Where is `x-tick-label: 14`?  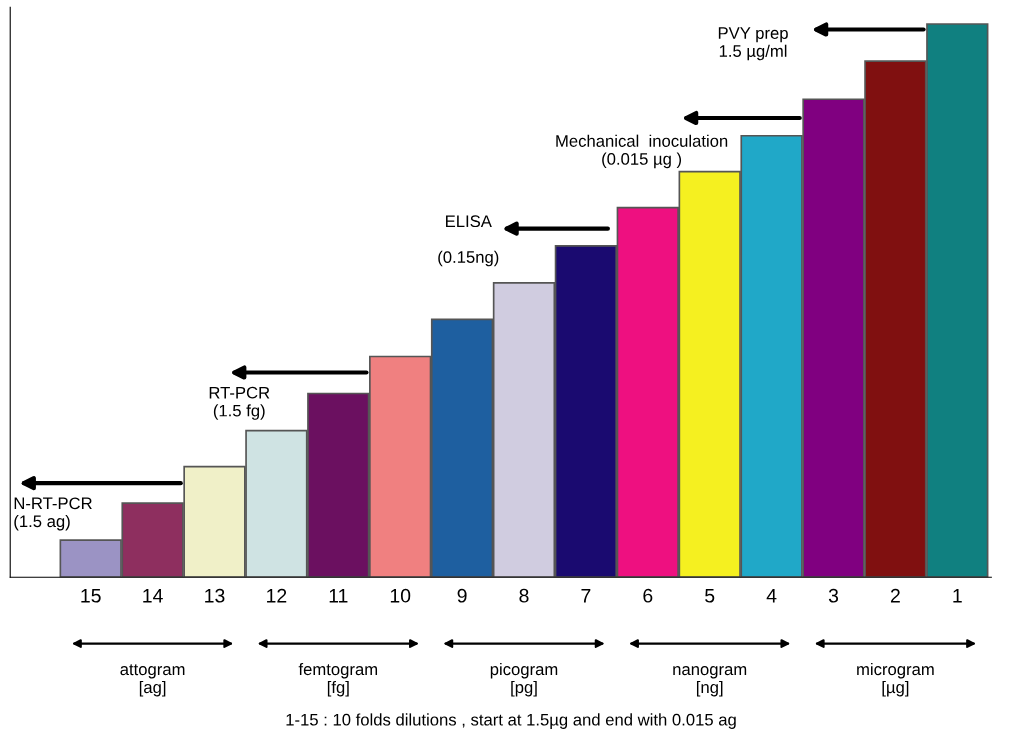 x-tick-label: 14 is located at coordinates (153, 596).